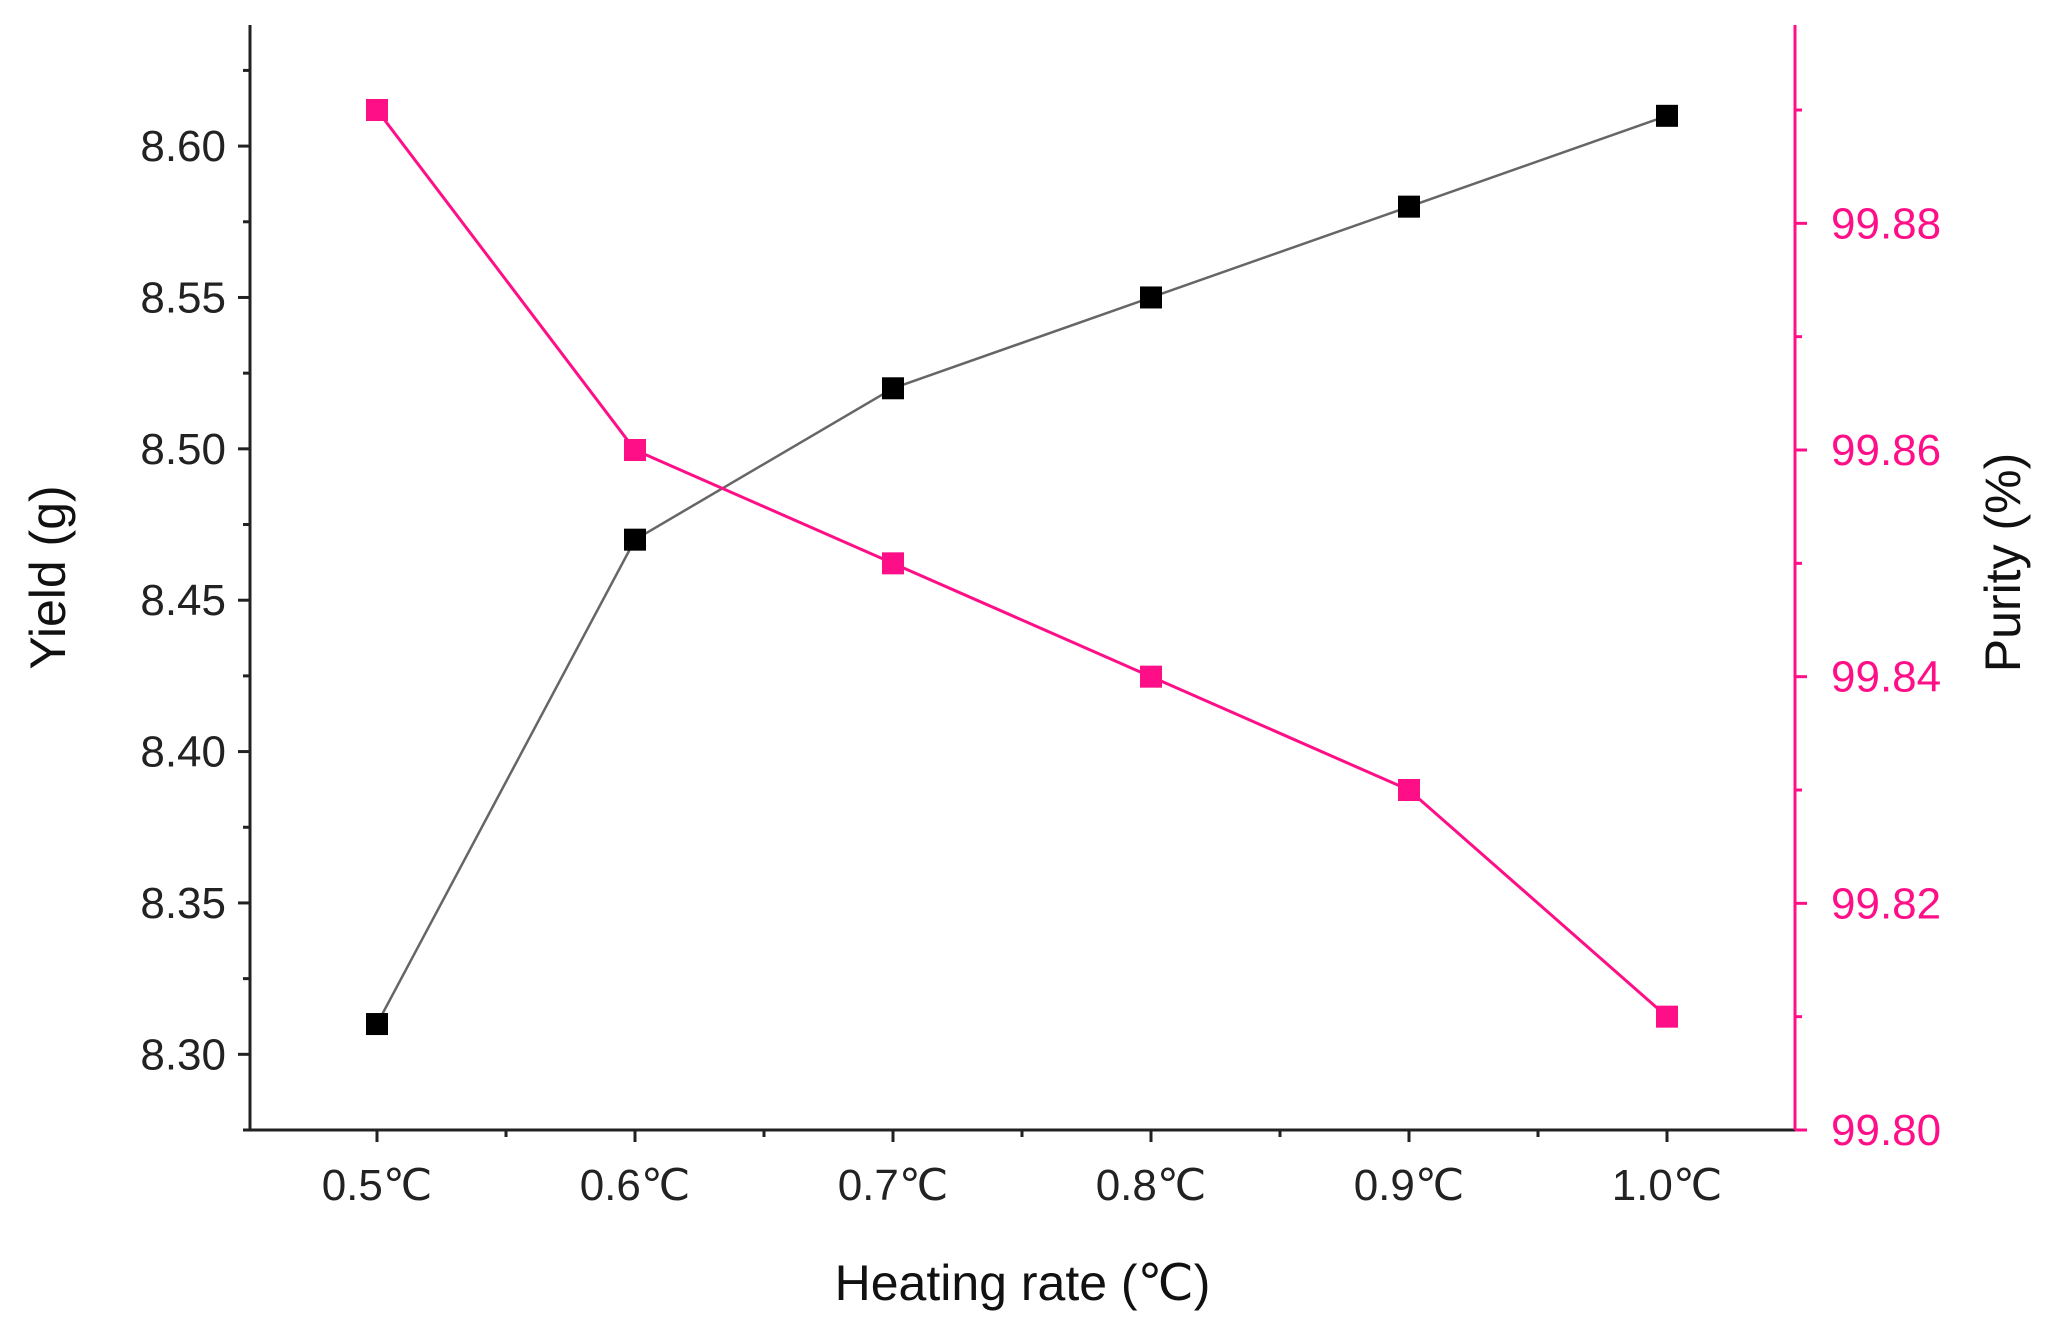 The width and height of the screenshot is (2051, 1331). Describe the element at coordinates (1886, 223) in the screenshot. I see `y-right-tick-label: 99.88` at that location.